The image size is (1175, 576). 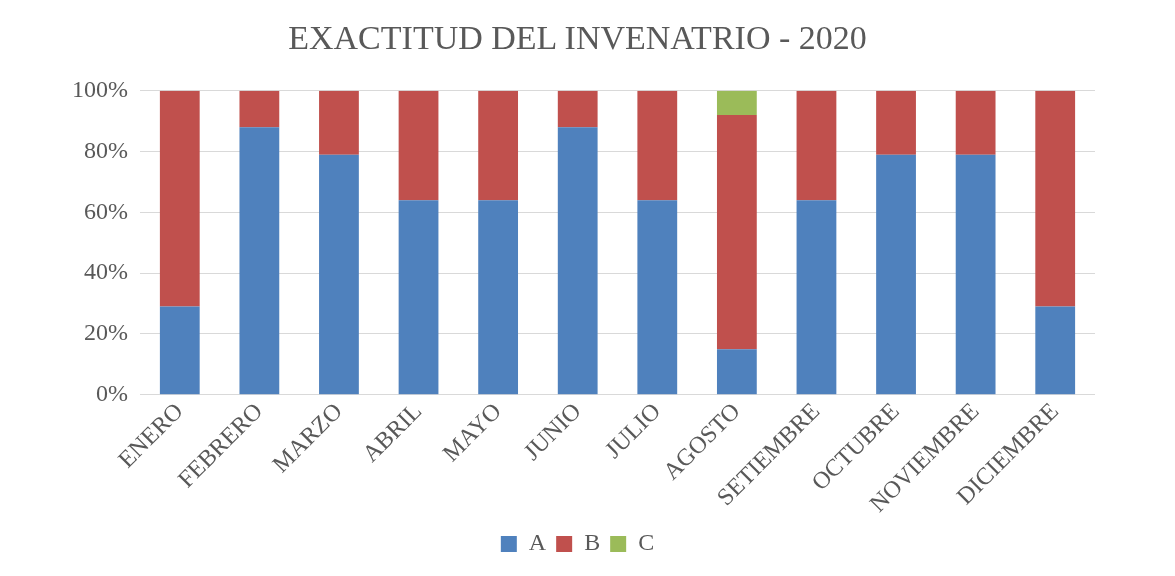 I want to click on y-tick-label: 80%, so click(x=105, y=149).